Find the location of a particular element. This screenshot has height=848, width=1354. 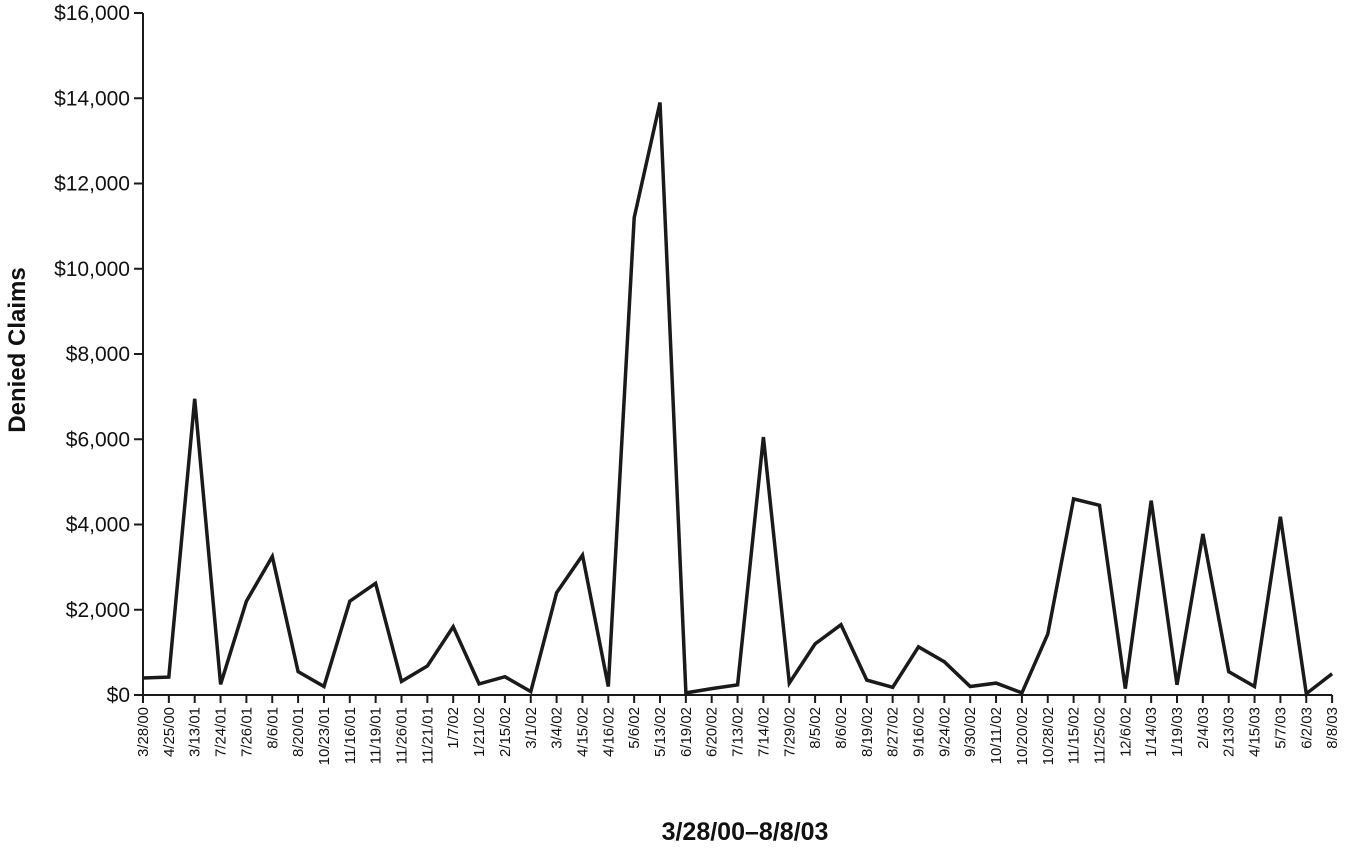

x-tick-label: 10/23/01 is located at coordinates (324, 736).